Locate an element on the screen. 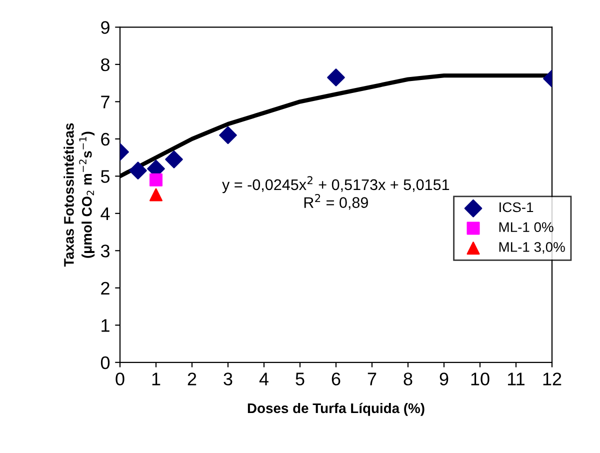 The width and height of the screenshot is (600, 453). y-tick-label: 8 is located at coordinates (105, 65).